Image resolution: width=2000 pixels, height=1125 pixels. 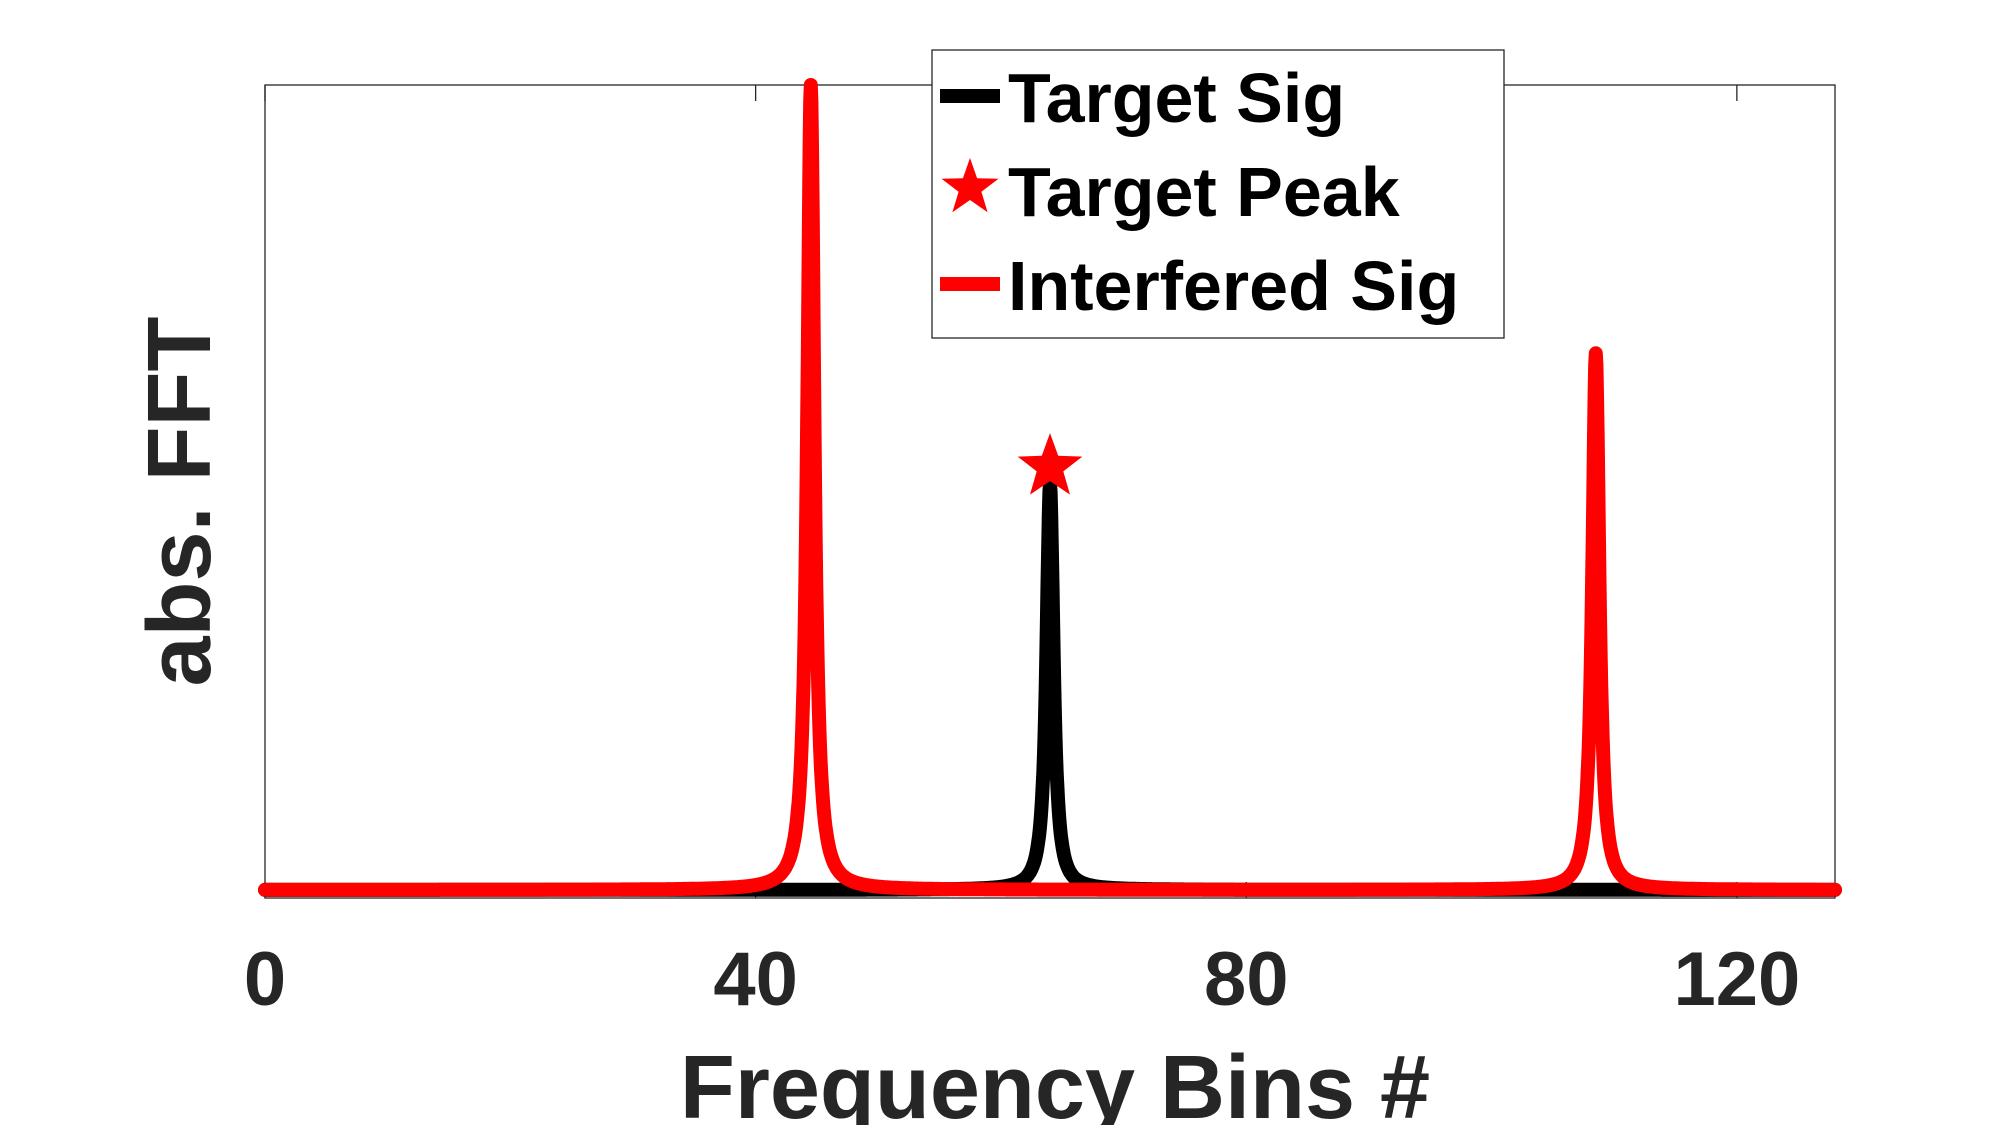 I want to click on x-axis-tick-labels: 0 40 80 120, so click(x=1022, y=979).